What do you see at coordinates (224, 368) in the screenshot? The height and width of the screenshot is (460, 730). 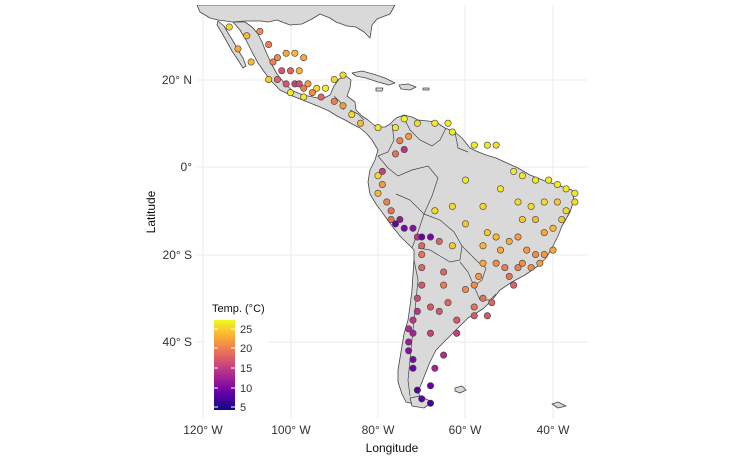 I see `legend-ticks` at bounding box center [224, 368].